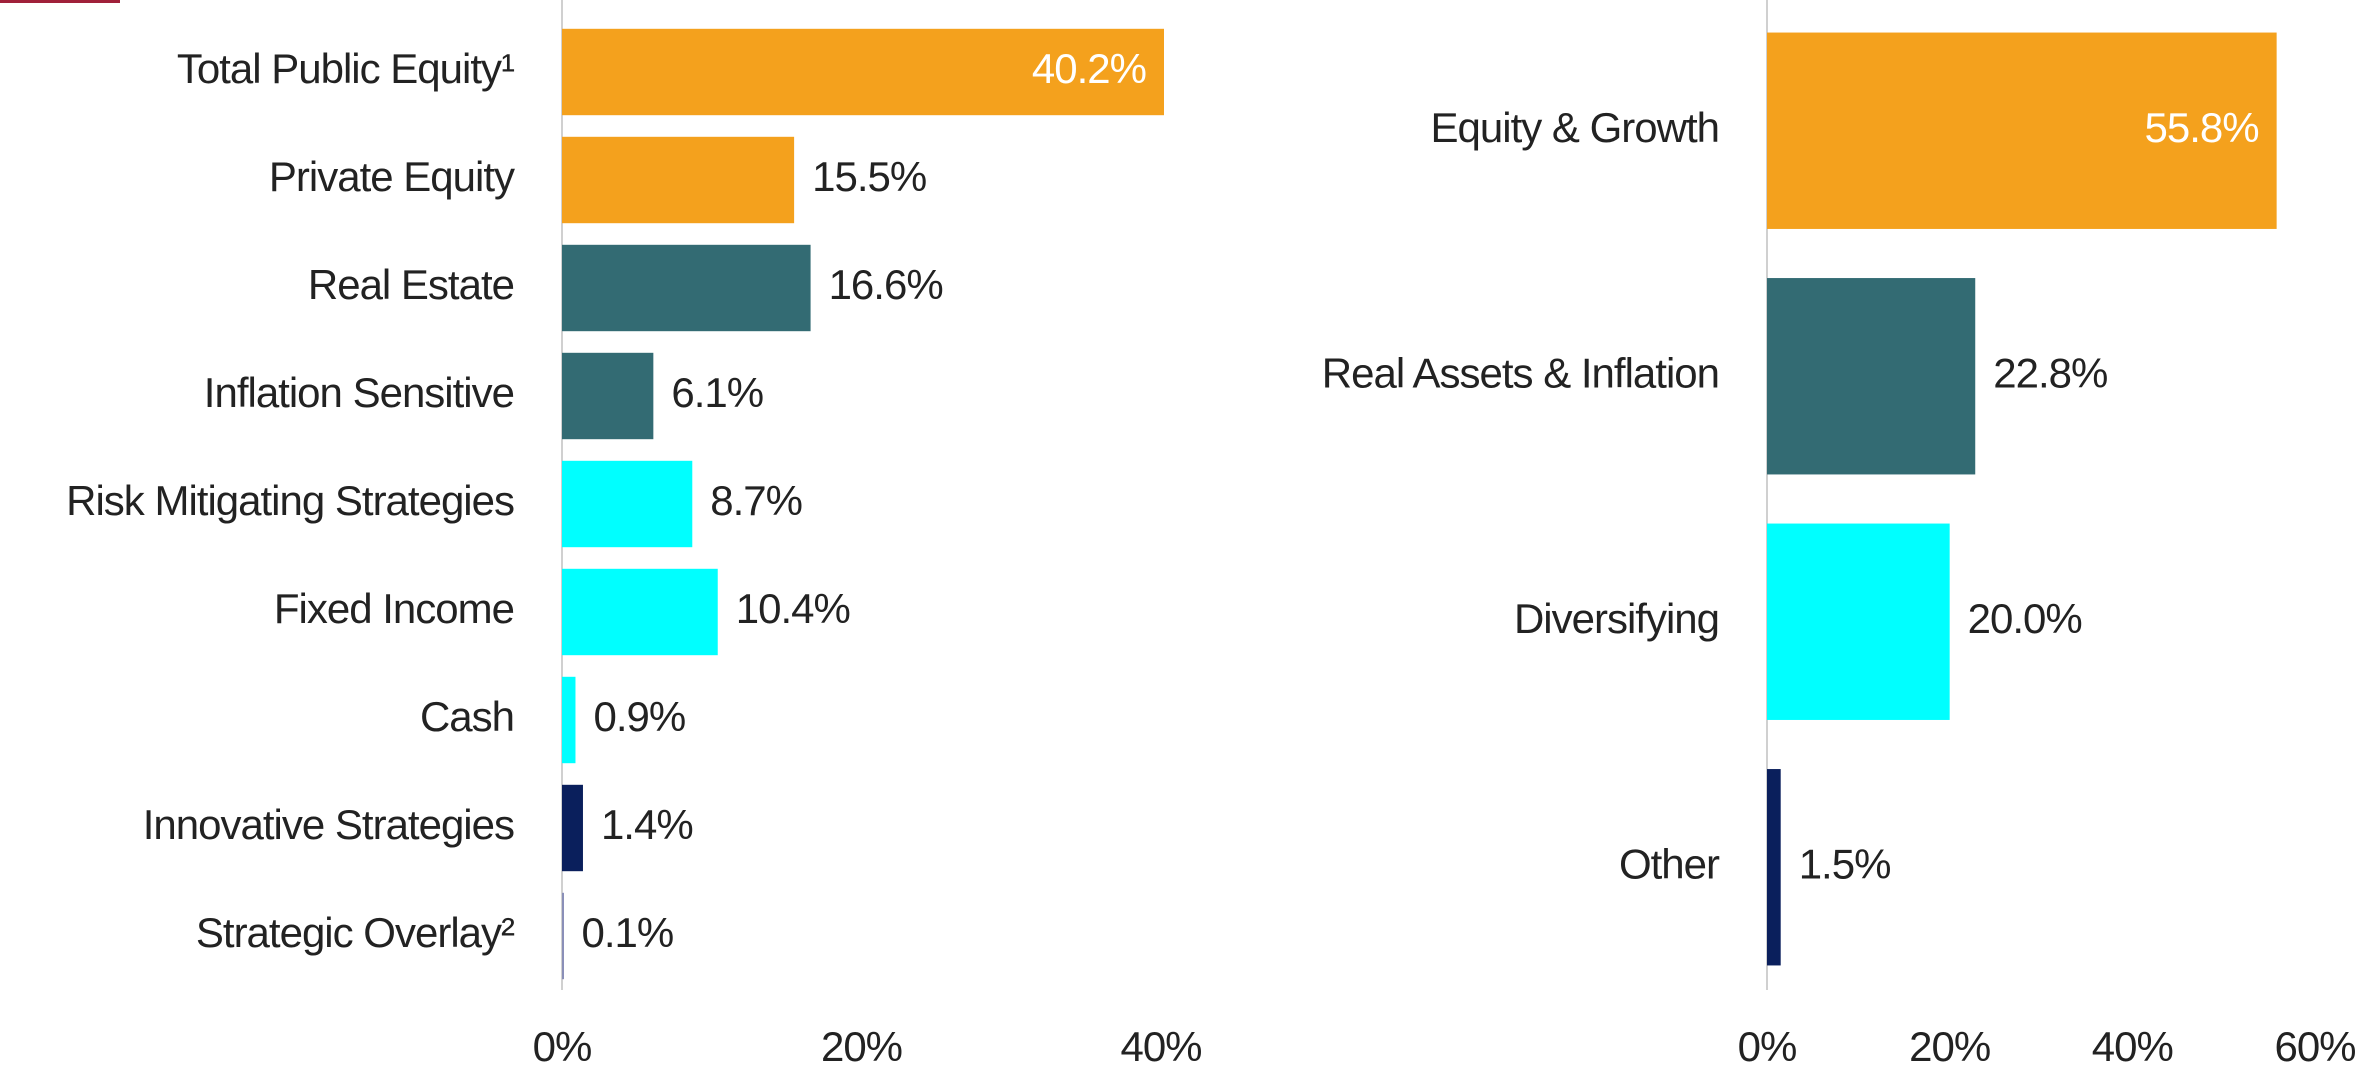  I want to click on category-label: Real Assets & Inflation, so click(1520, 372).